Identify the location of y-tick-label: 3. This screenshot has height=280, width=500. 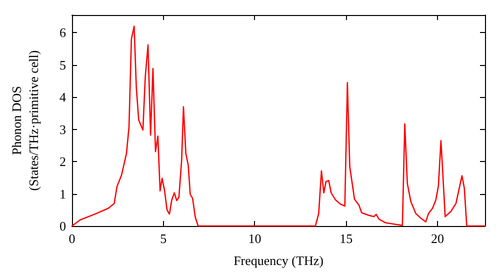
(63, 129).